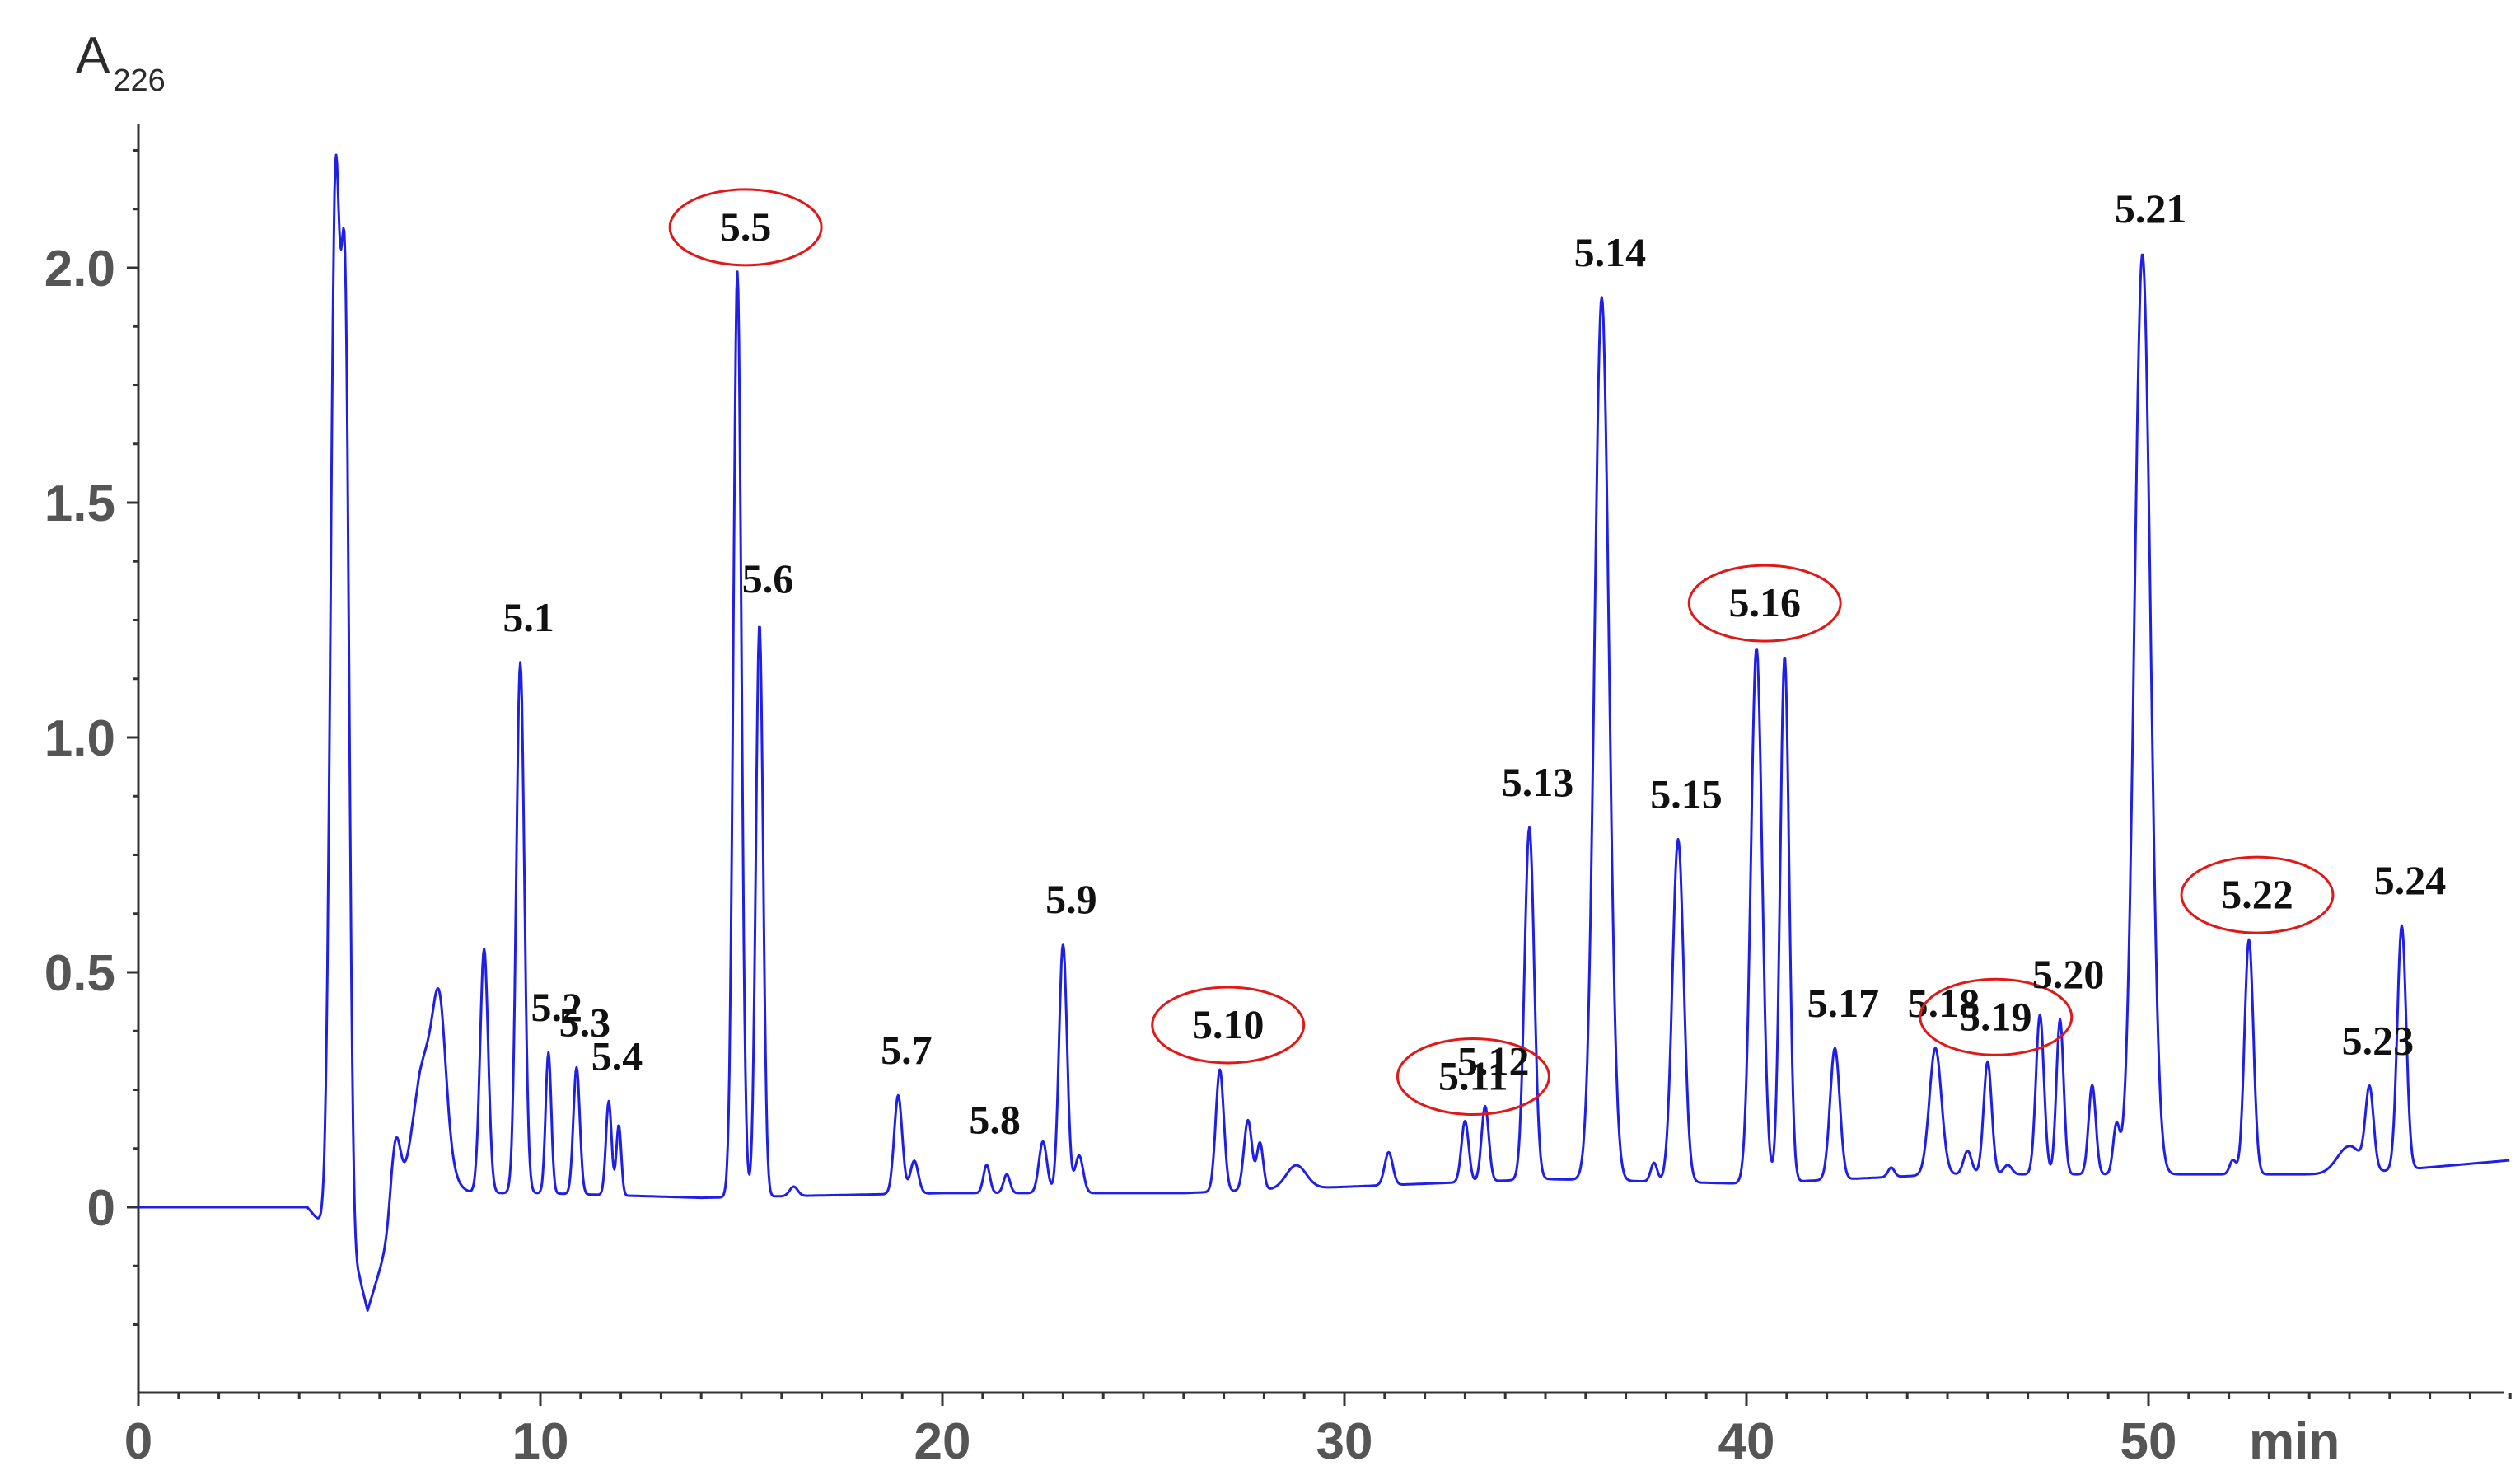  I want to click on x-tick-label: 50, so click(2148, 1441).